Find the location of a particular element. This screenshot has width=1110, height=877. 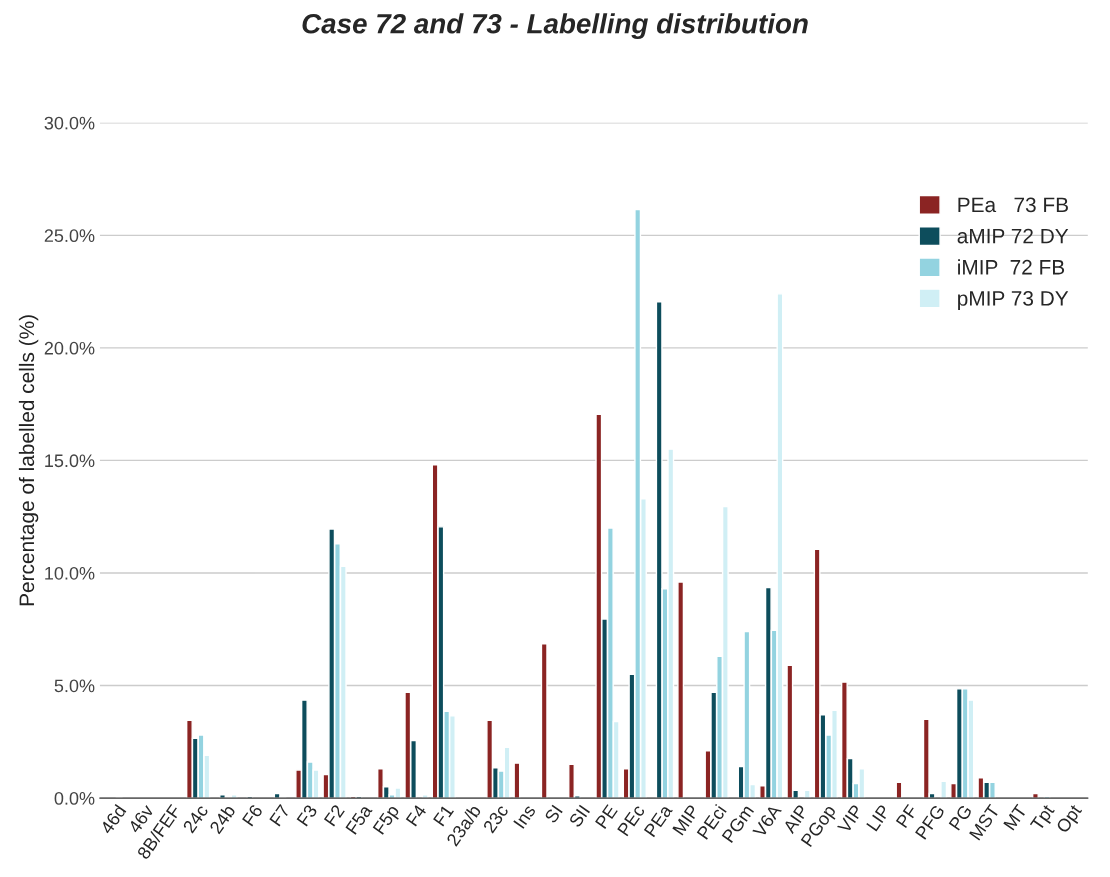

x-tick-label: V6A is located at coordinates (767, 821).